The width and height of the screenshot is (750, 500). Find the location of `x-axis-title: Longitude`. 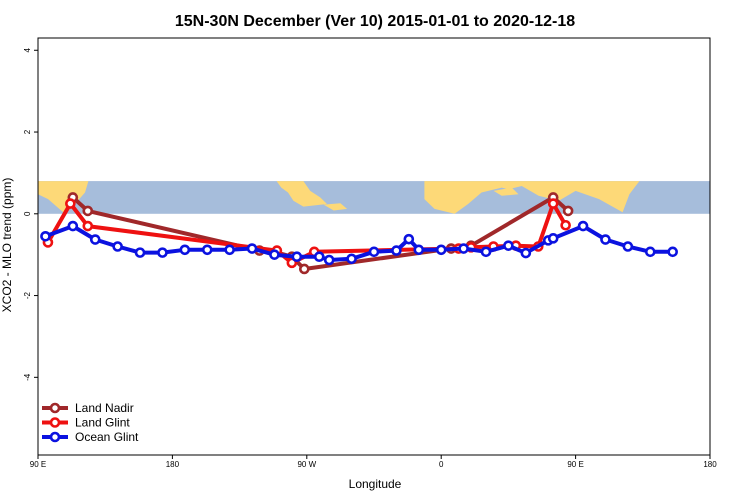

x-axis-title: Longitude is located at coordinates (375, 484).